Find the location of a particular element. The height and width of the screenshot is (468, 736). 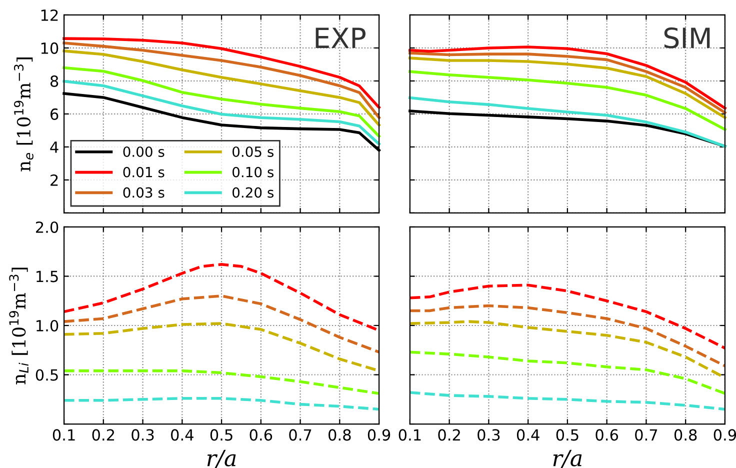

y-tick-label: 2.0 is located at coordinates (47, 227).